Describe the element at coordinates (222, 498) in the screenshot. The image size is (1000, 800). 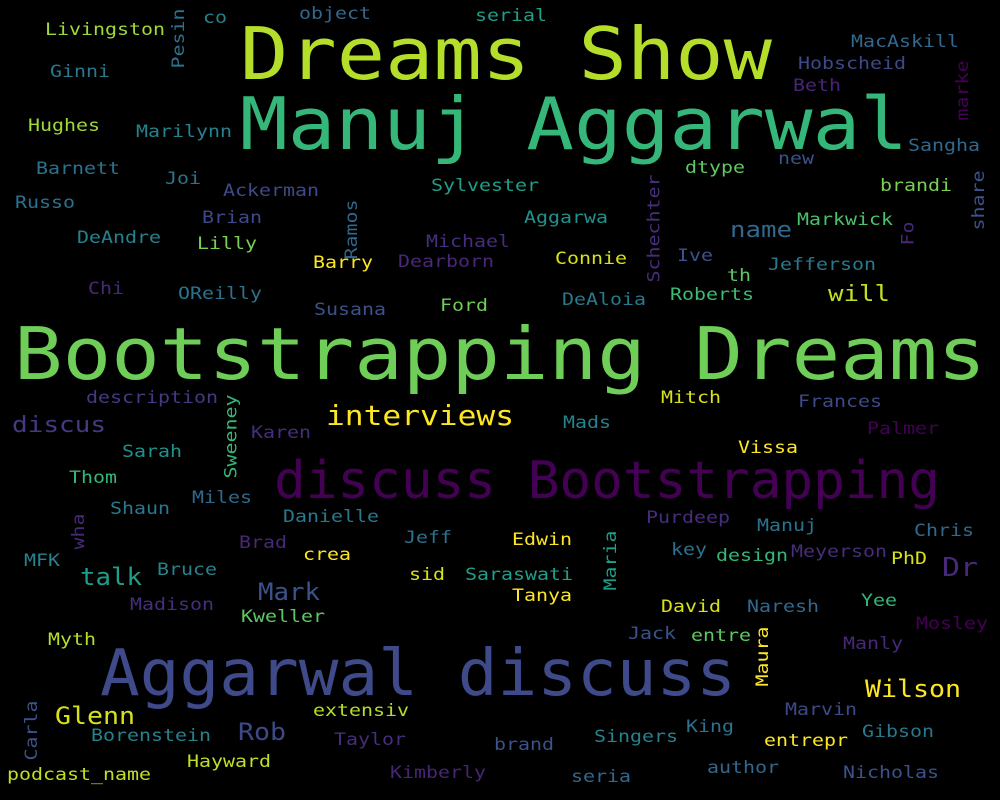
I see `word-miles: Miles` at that location.